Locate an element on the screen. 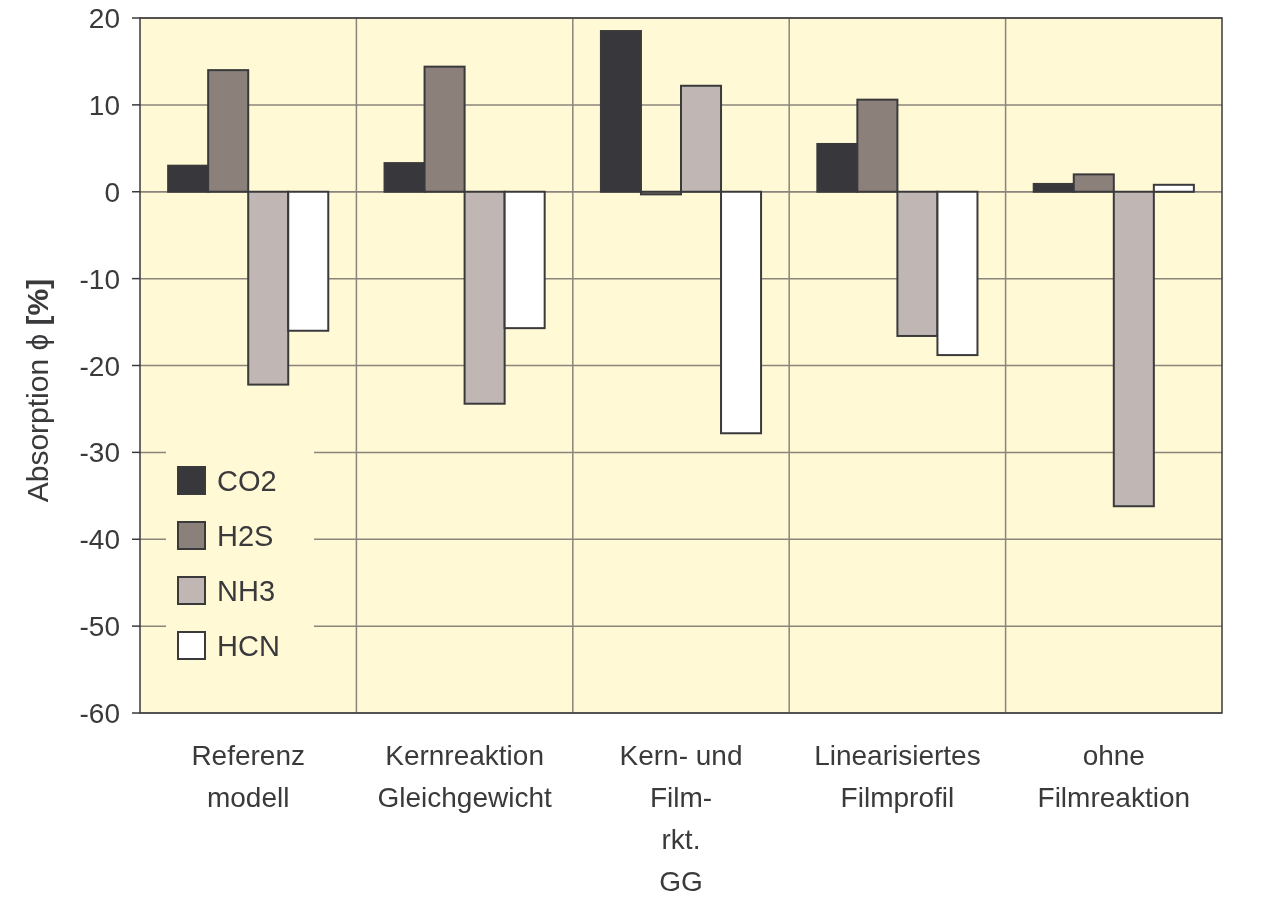 This screenshot has width=1288, height=913. legend-label: H2S is located at coordinates (245, 535).